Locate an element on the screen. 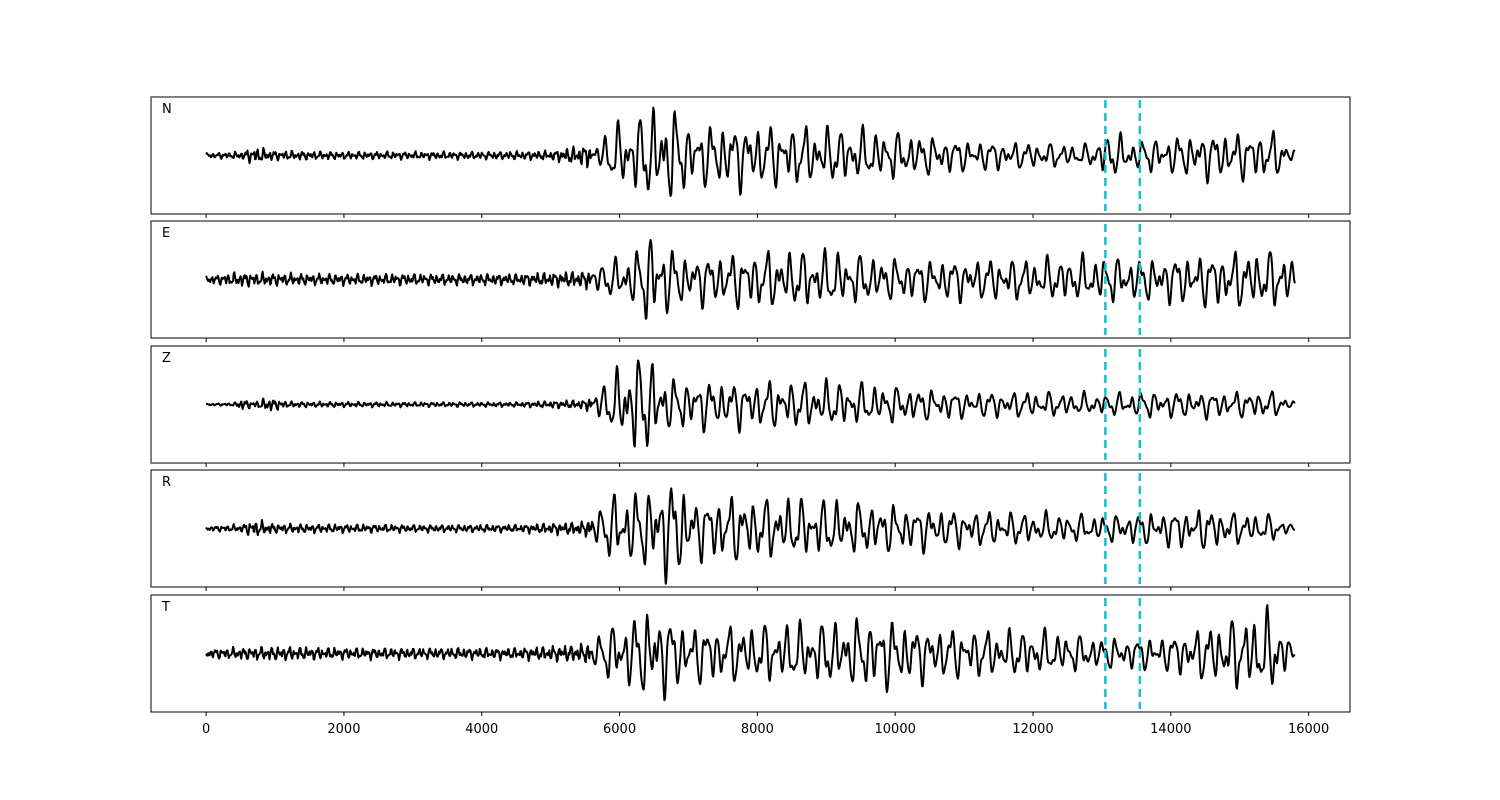 This screenshot has width=1500, height=800. panel-label: T is located at coordinates (165, 607).